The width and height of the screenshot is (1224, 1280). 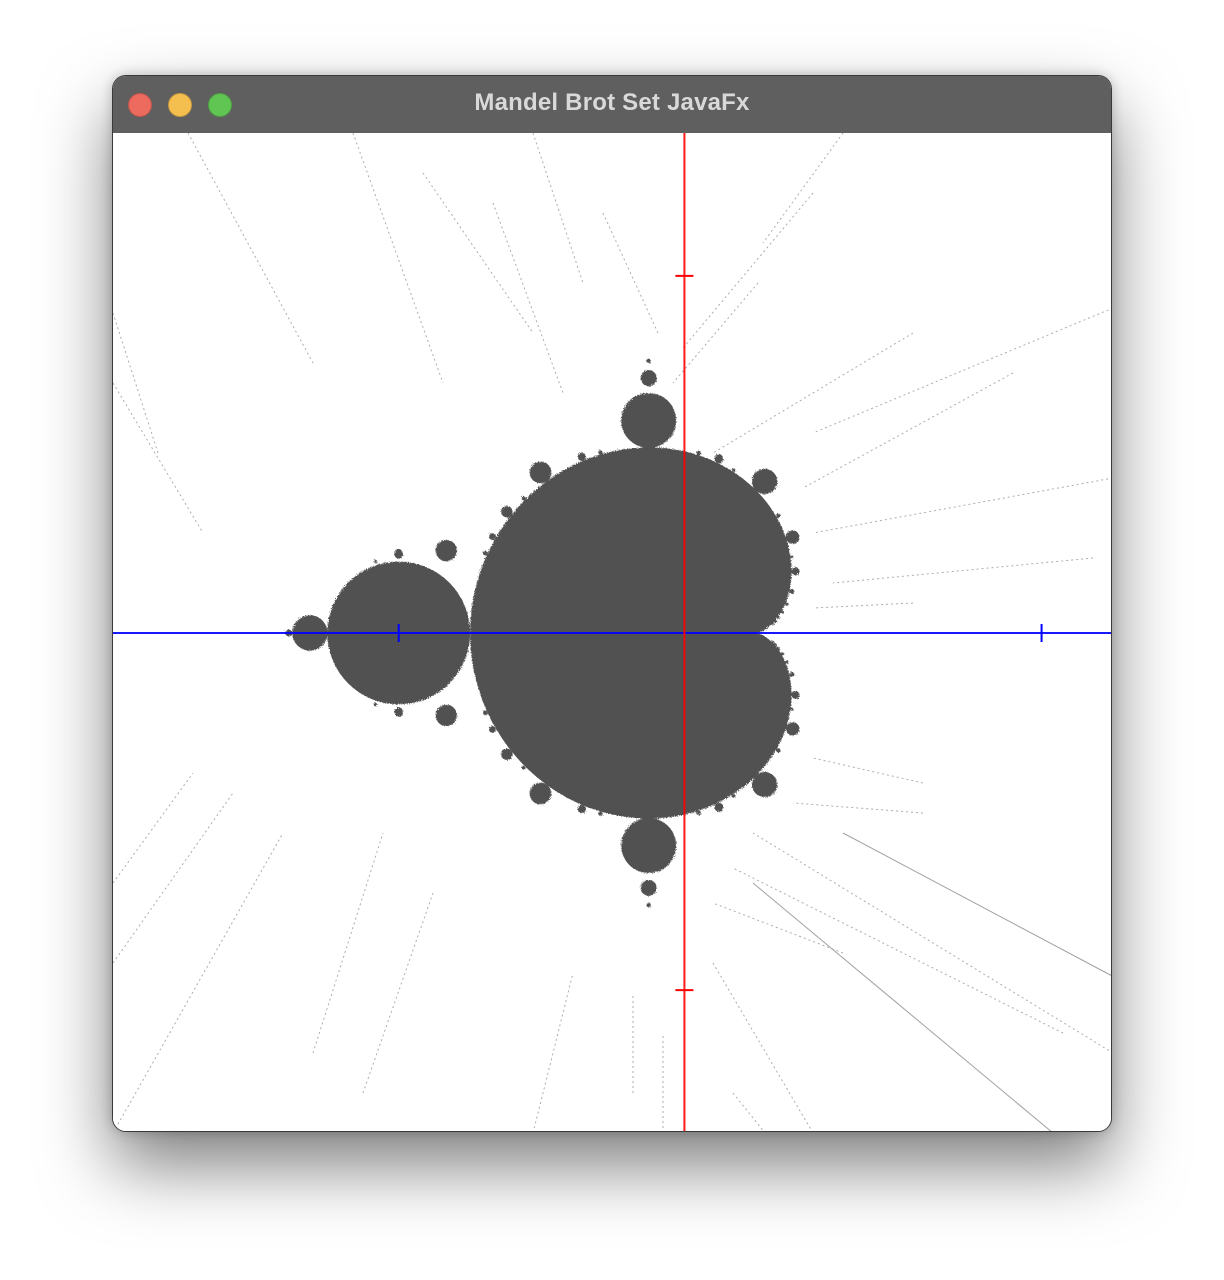 What do you see at coordinates (180, 105) in the screenshot?
I see `minimize-icon` at bounding box center [180, 105].